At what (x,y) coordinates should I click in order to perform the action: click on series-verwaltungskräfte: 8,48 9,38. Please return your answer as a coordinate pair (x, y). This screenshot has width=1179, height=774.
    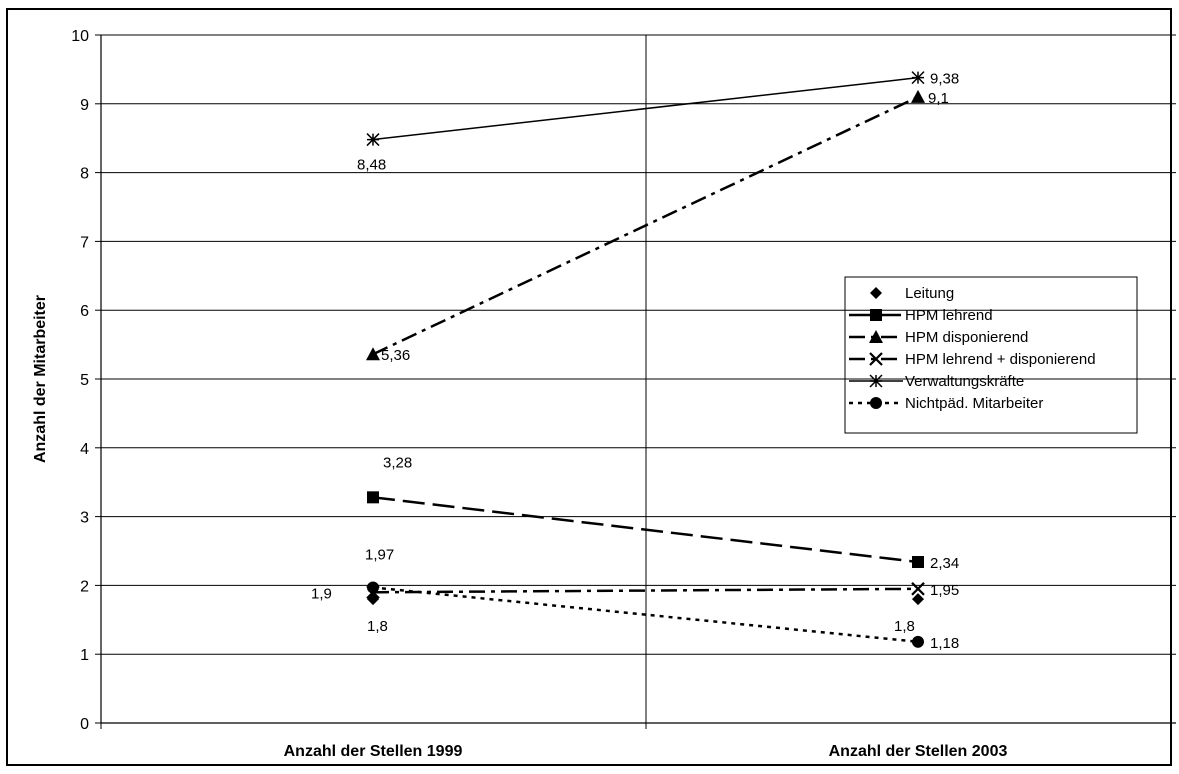
    Looking at the image, I should click on (658, 122).